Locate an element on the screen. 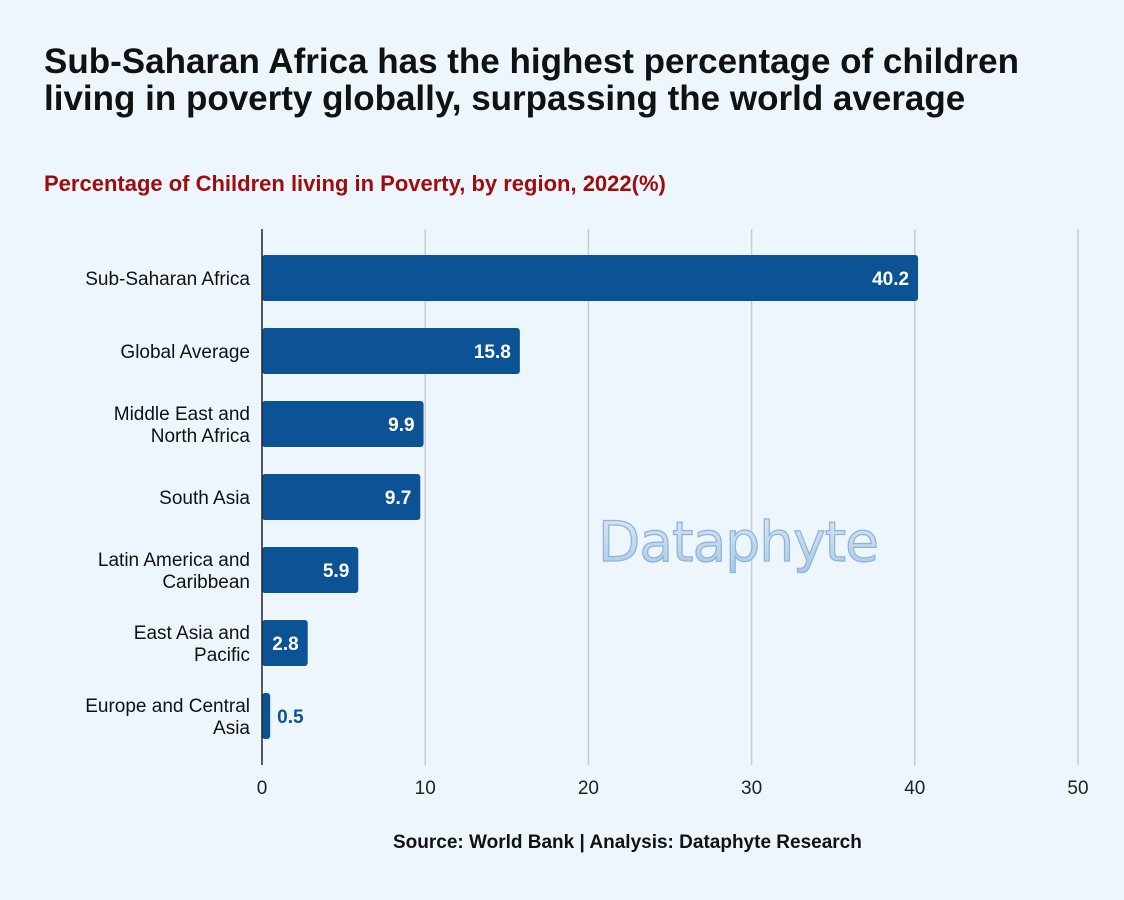  x-axis-ticks: 0 10 20 30 40 50 is located at coordinates (673, 788).